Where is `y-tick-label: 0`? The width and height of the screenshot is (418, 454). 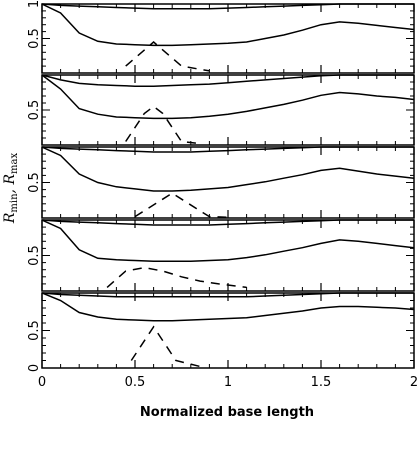
y-tick-label: 0 is located at coordinates (34, 368).